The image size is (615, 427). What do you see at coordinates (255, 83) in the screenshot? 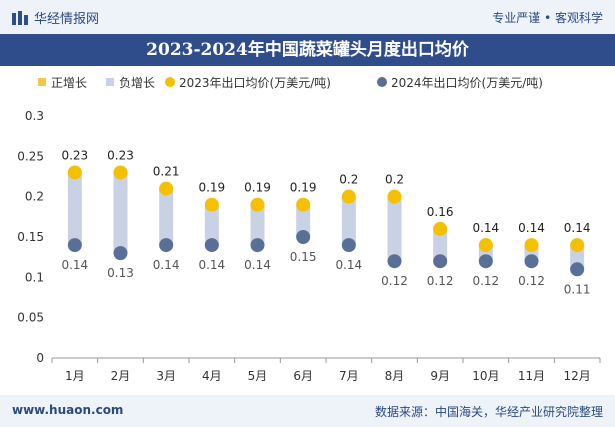
I see `legend-label: 2023年出口均价(万美元/吨)` at bounding box center [255, 83].